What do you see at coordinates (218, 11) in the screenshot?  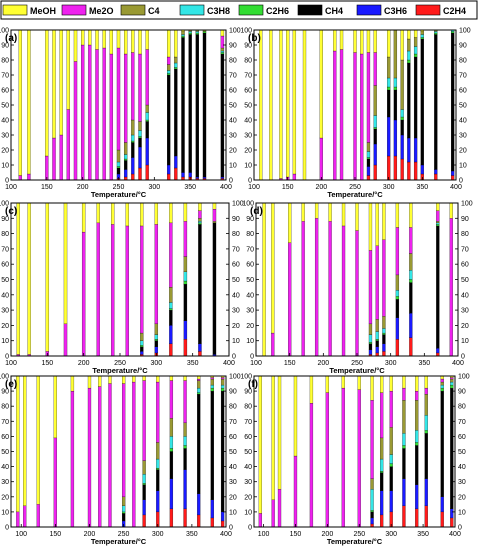 I see `legend-label: C3H8` at bounding box center [218, 11].